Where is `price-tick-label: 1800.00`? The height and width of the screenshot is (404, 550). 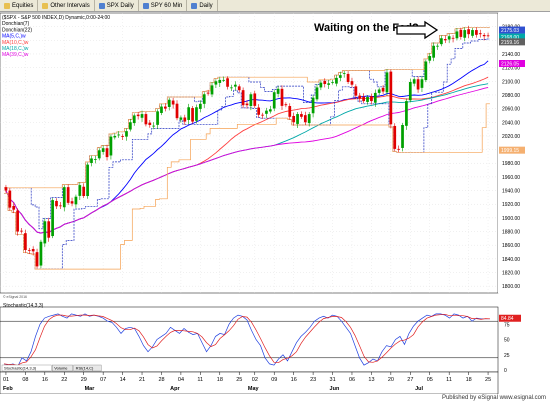
price-tick-label: 1800.00 is located at coordinates (511, 287).